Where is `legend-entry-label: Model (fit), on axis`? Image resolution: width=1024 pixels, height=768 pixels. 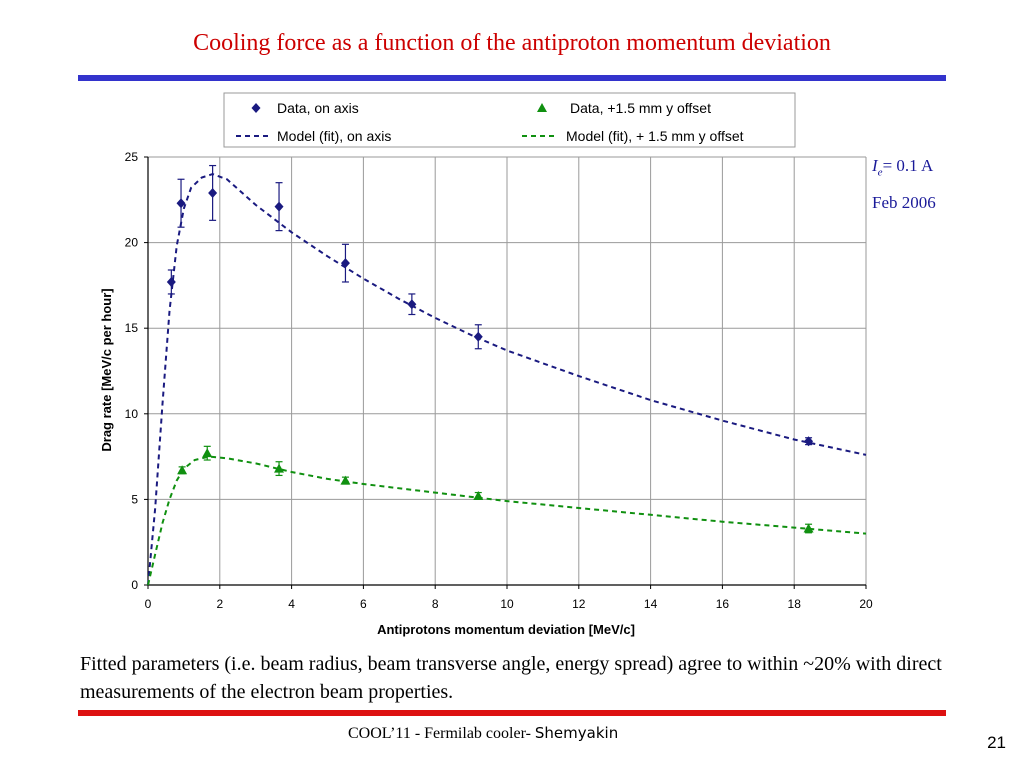
legend-entry-label: Model (fit), on axis is located at coordinates (334, 136).